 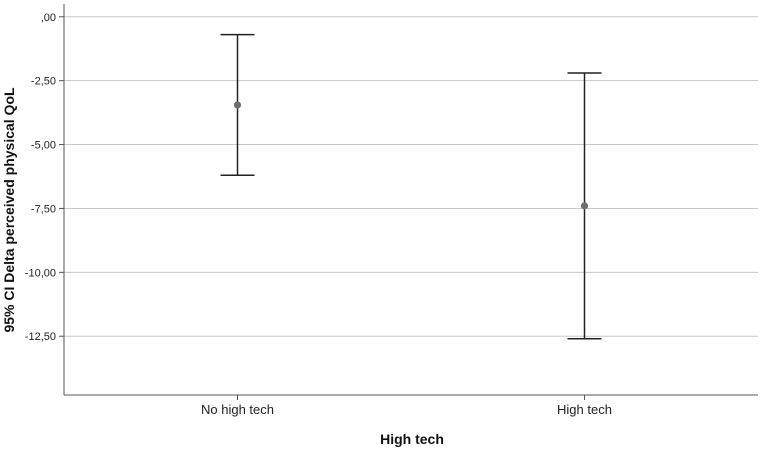 What do you see at coordinates (43, 209) in the screenshot?
I see `y-tick-label: -7,50` at bounding box center [43, 209].